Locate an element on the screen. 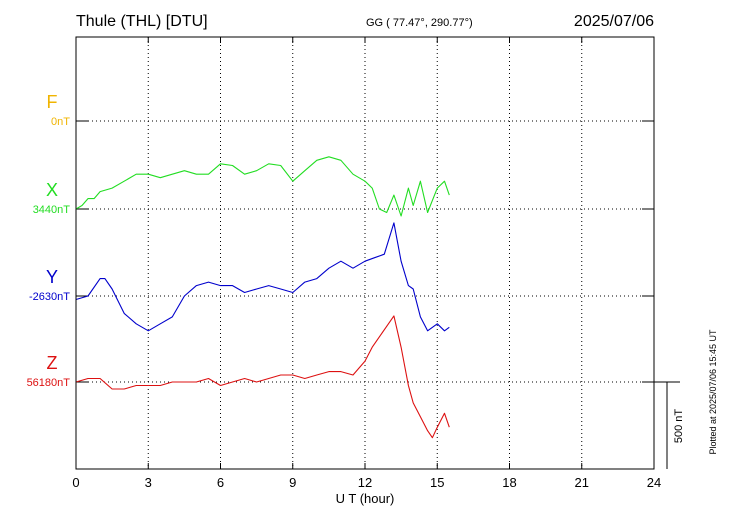  x-tick-label: 21 is located at coordinates (582, 482).